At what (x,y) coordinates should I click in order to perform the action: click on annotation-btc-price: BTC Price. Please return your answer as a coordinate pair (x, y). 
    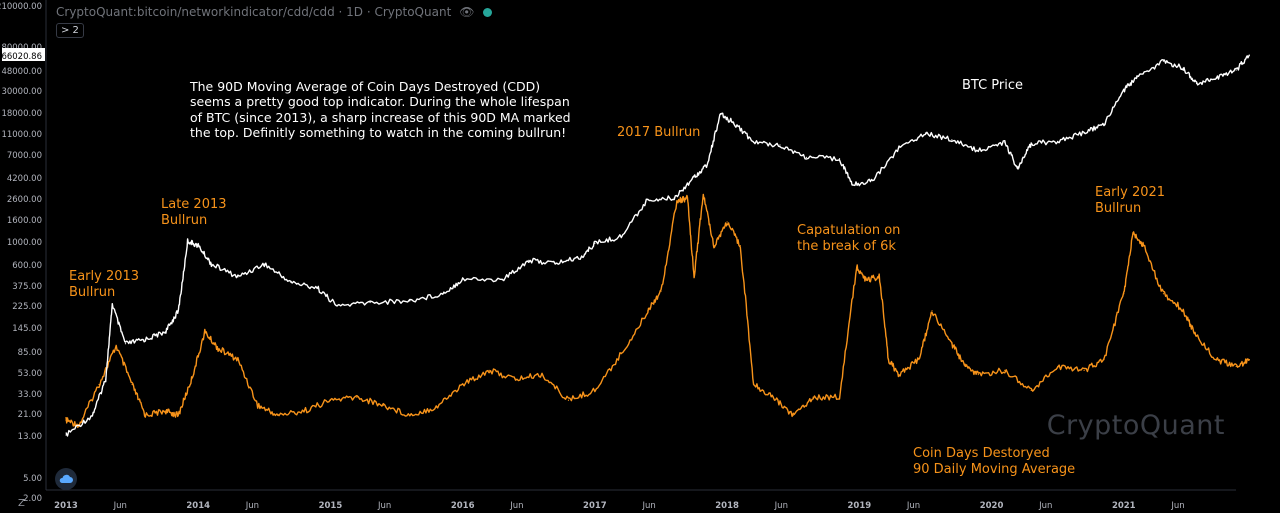
    Looking at the image, I should click on (993, 85).